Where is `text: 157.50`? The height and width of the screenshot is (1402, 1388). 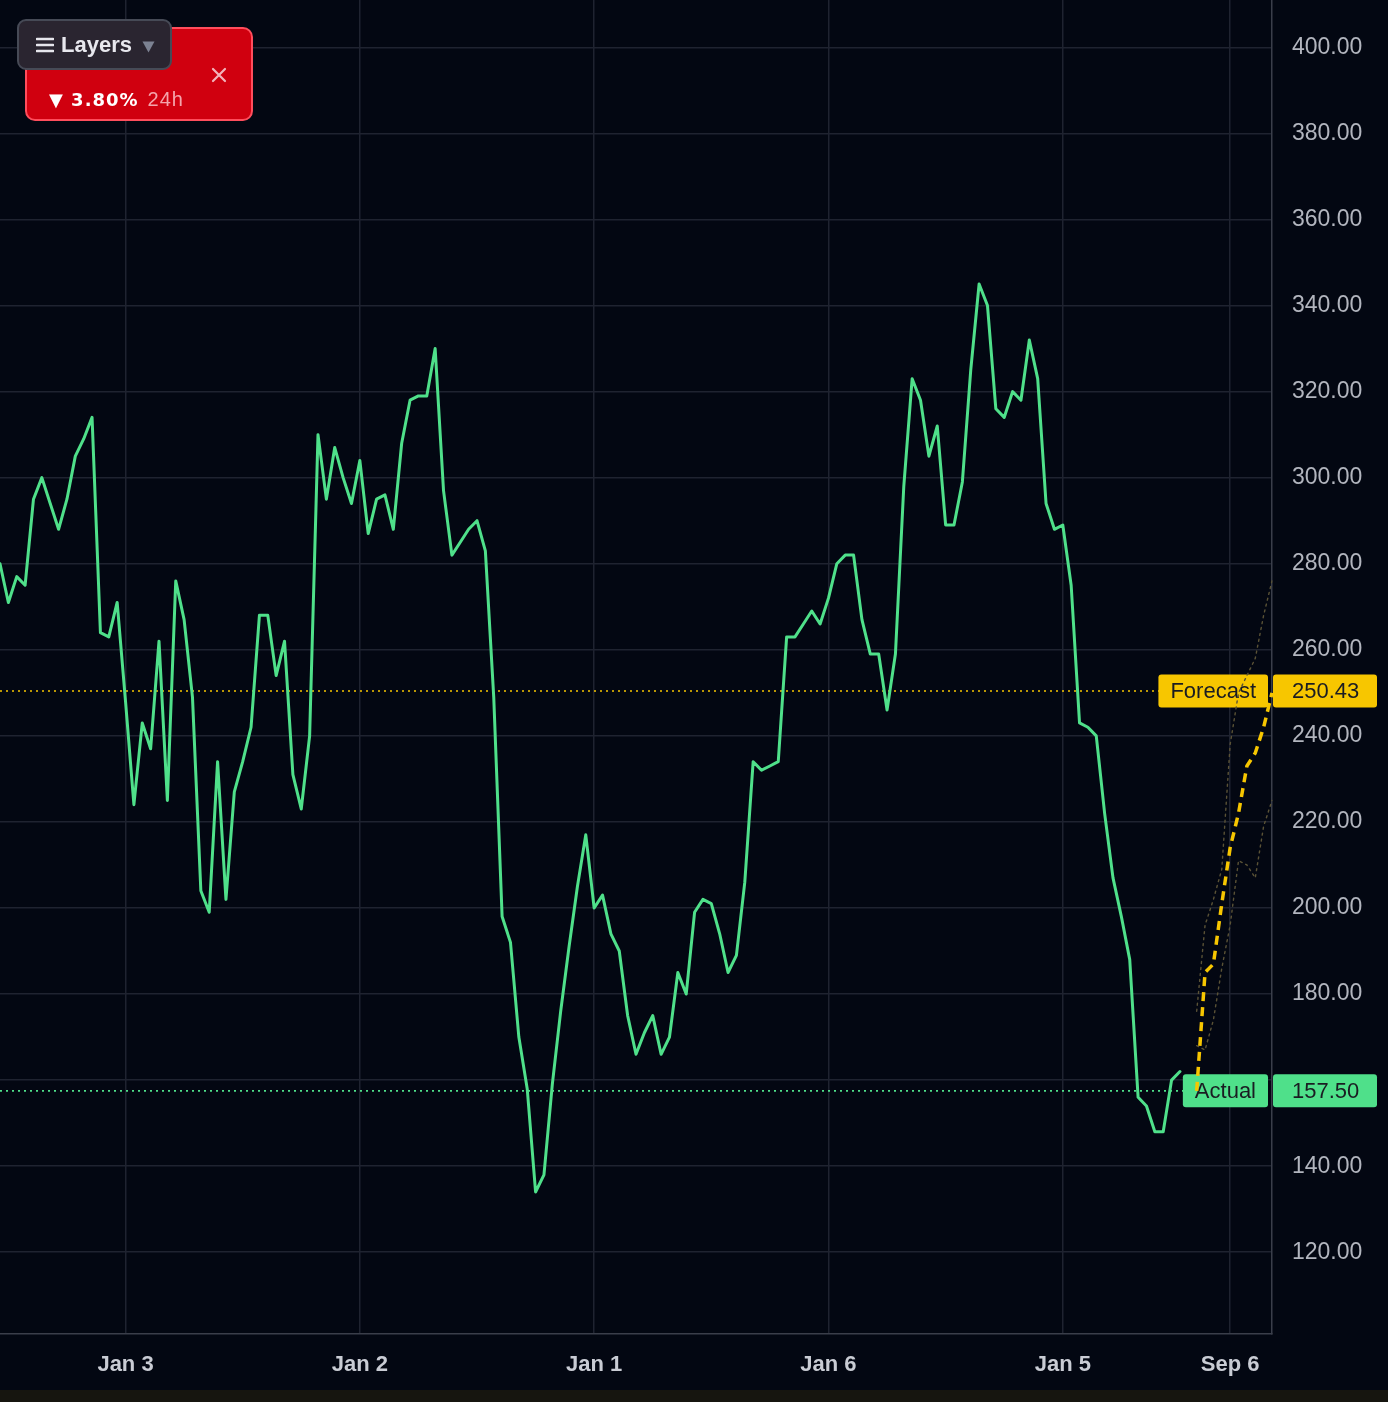 text: 157.50 is located at coordinates (1326, 1090).